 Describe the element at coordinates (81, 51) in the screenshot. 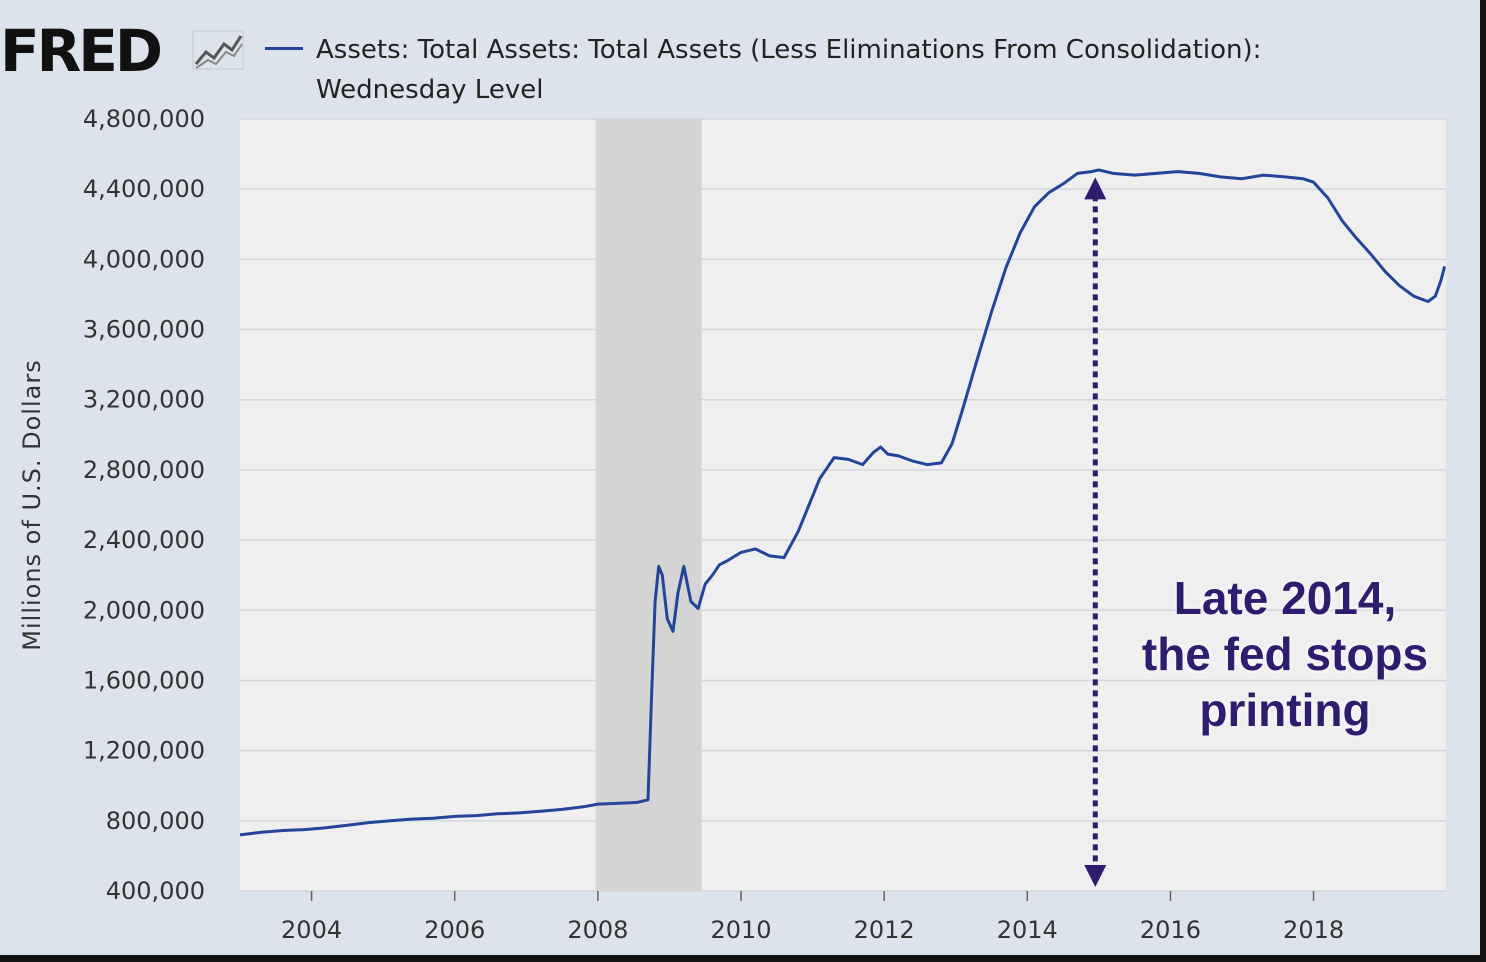

I see `fred-logo: FRED` at that location.